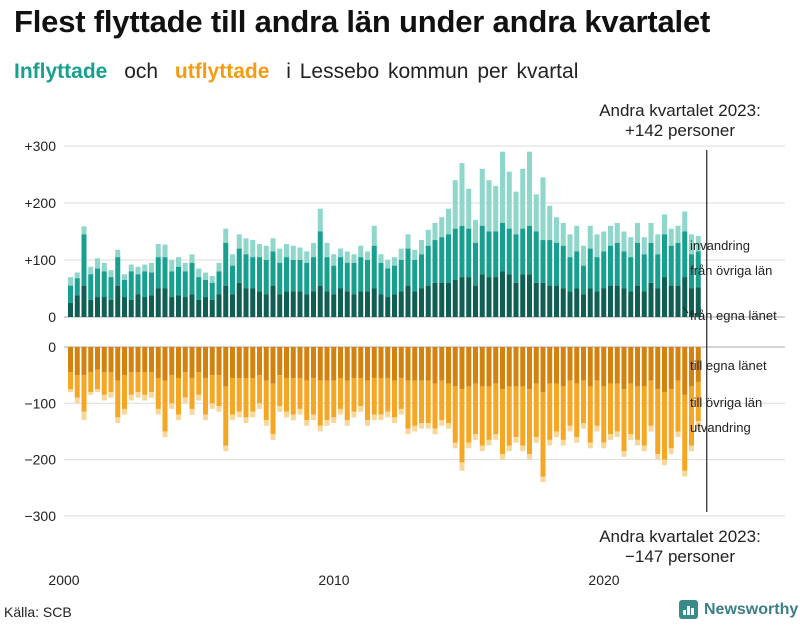 This screenshot has width=800, height=625. What do you see at coordinates (680, 556) in the screenshot?
I see `annotation-bottom-line: −147 personer` at bounding box center [680, 556].